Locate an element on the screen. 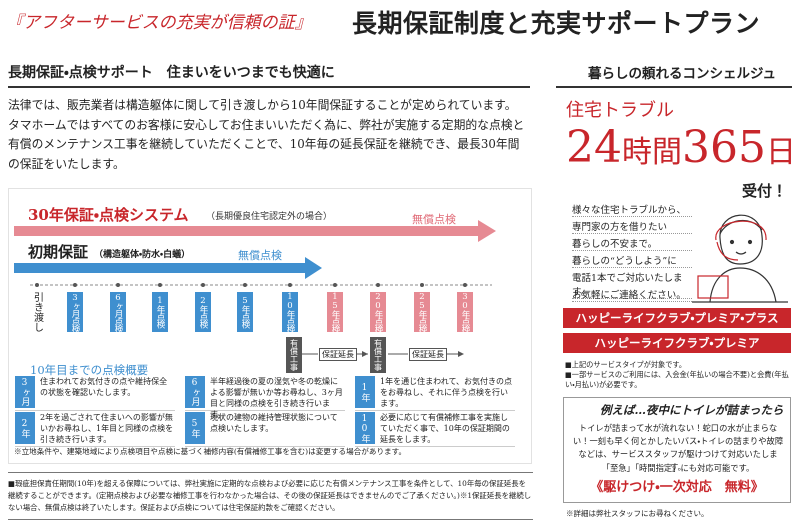 This screenshot has width=800, height=522. example-title: 例えば…夜中にトイレが詰まったら is located at coordinates (692, 410).